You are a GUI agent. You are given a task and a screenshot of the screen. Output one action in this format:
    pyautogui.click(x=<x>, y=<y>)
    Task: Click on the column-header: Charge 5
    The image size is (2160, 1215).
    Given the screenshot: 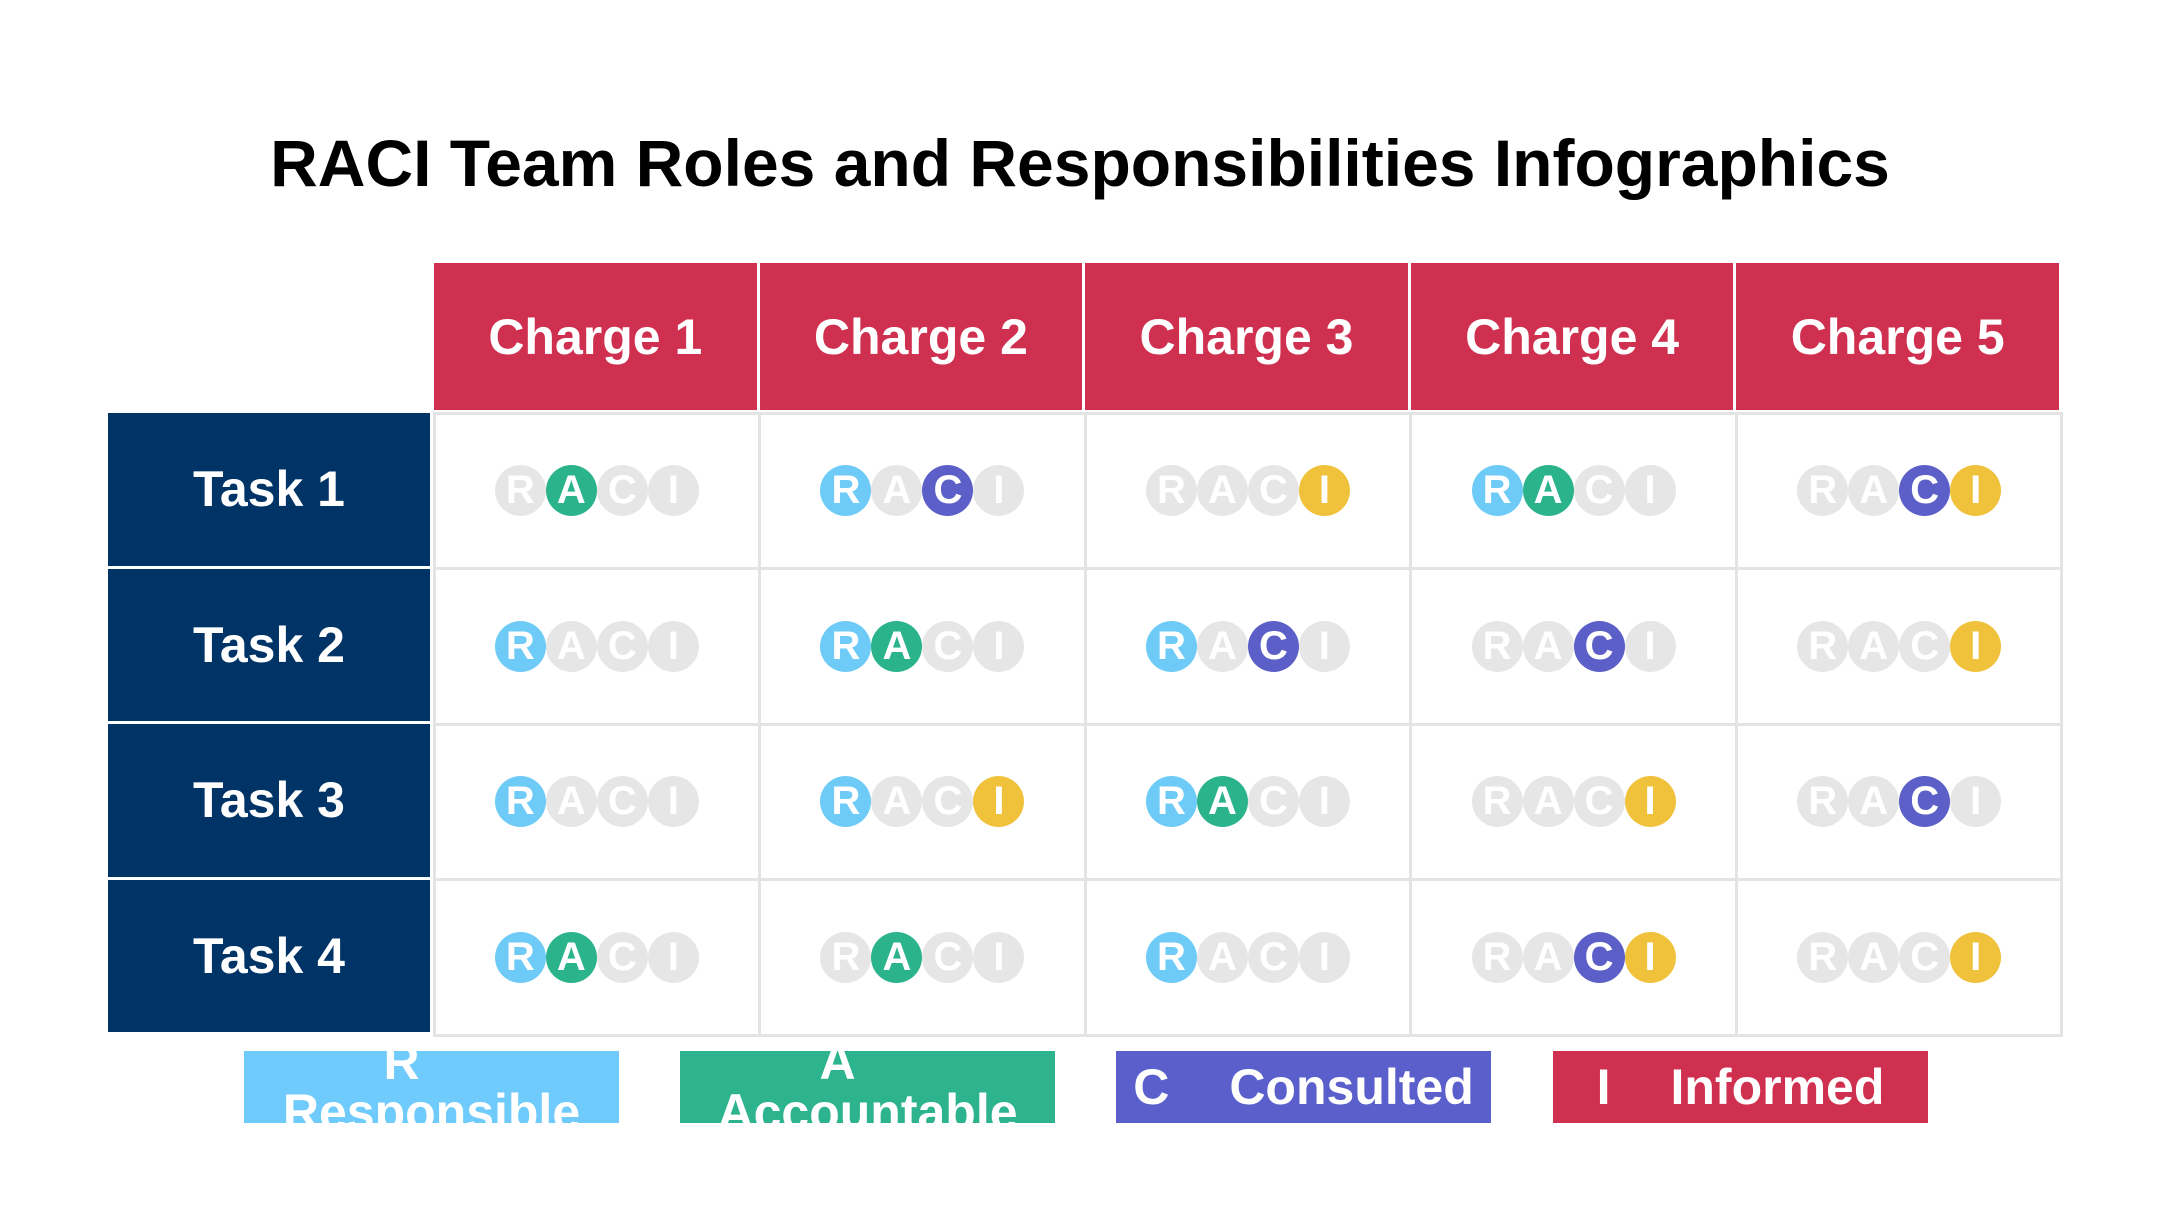 What is the action you would take?
    pyautogui.click(x=1899, y=336)
    